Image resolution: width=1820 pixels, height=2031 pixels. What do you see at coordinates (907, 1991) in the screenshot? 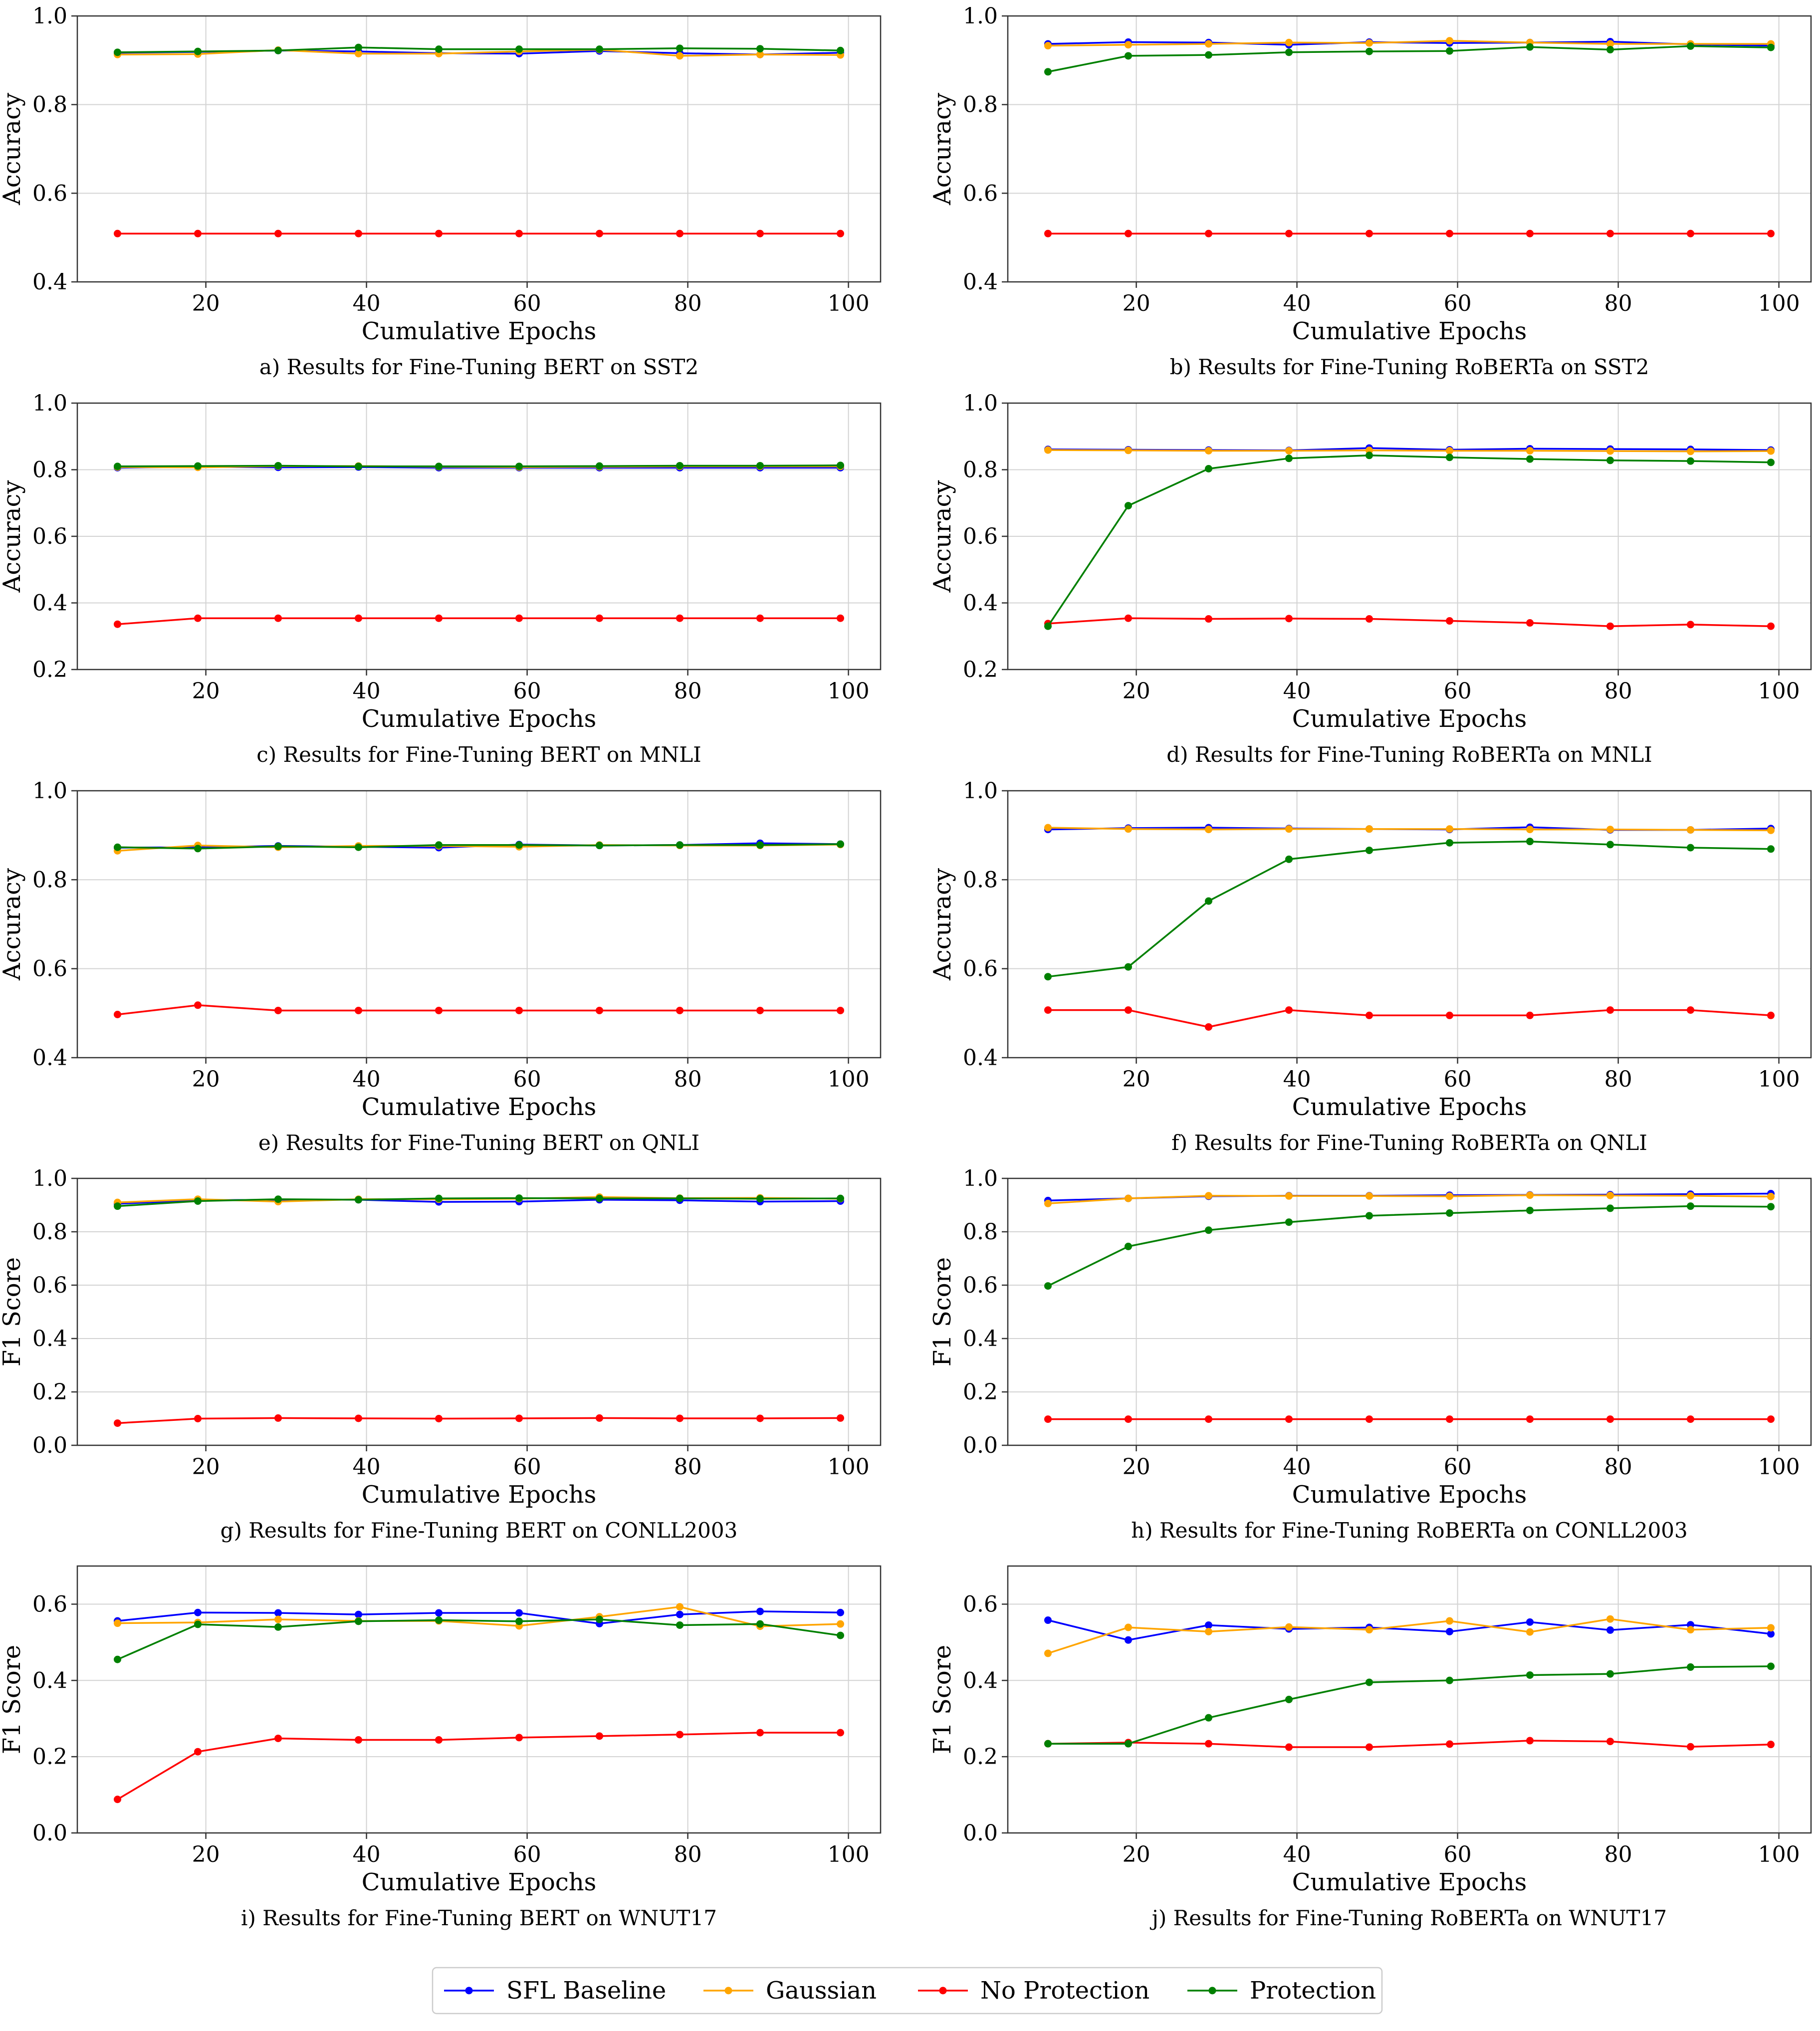
I see `legend-box` at bounding box center [907, 1991].